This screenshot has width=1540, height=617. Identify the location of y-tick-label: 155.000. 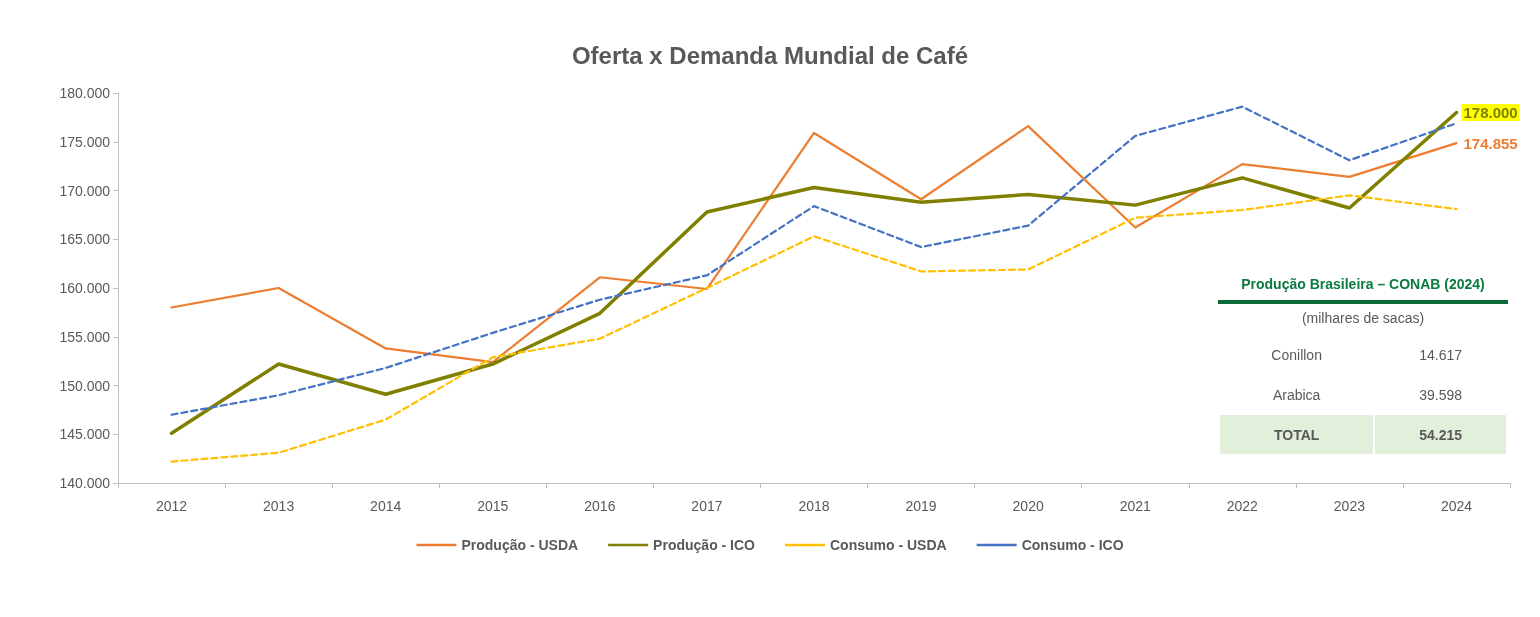
(85, 336).